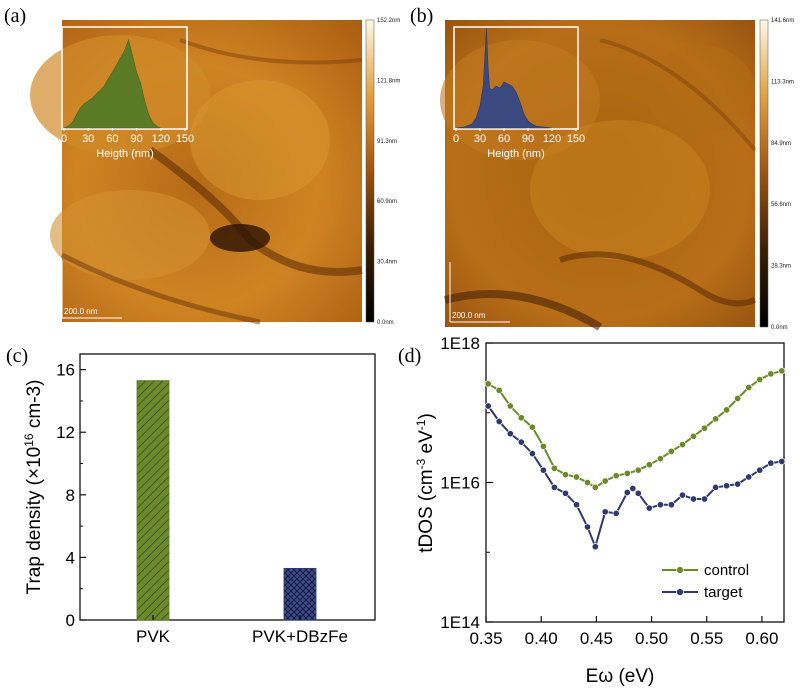 The image size is (800, 690). Describe the element at coordinates (635, 459) in the screenshot. I see `line-series` at that location.